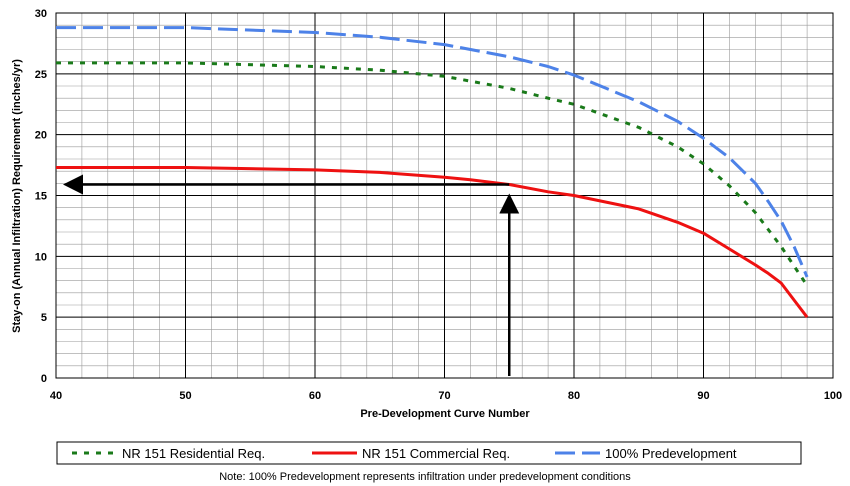 The image size is (850, 486). I want to click on y-tick-label: 30, so click(41, 14).